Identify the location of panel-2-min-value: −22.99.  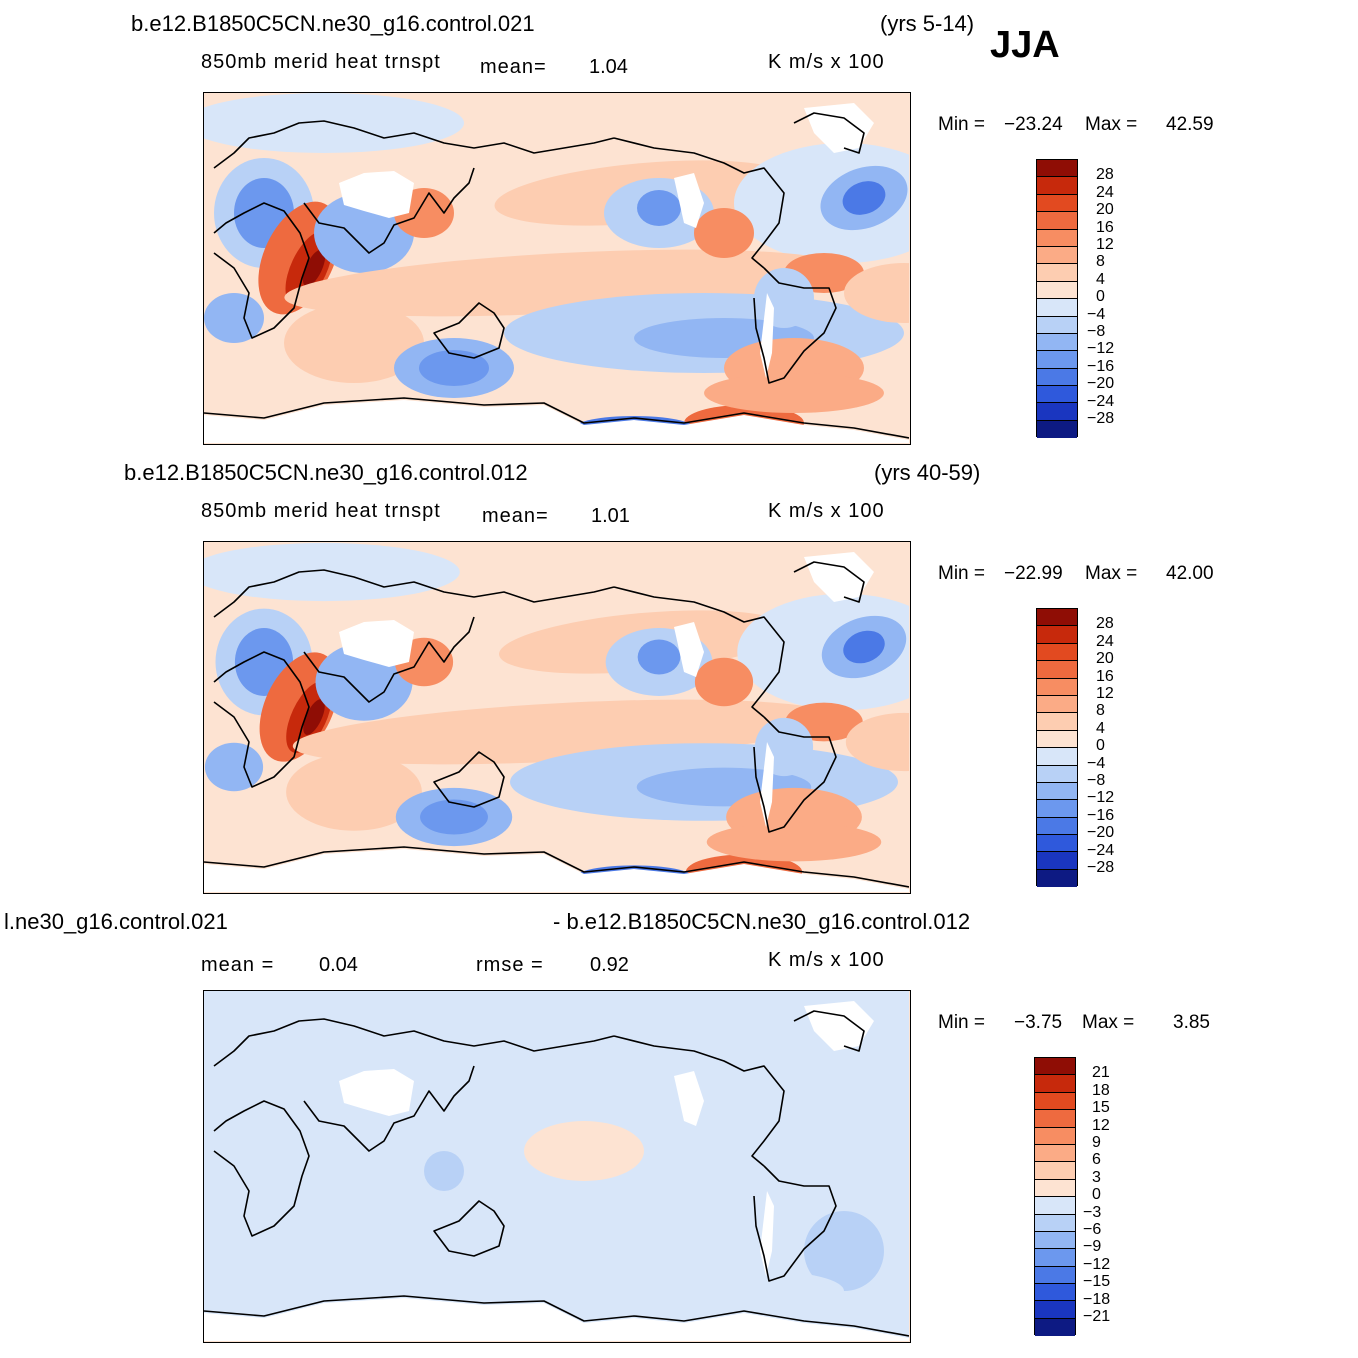
(1033, 573).